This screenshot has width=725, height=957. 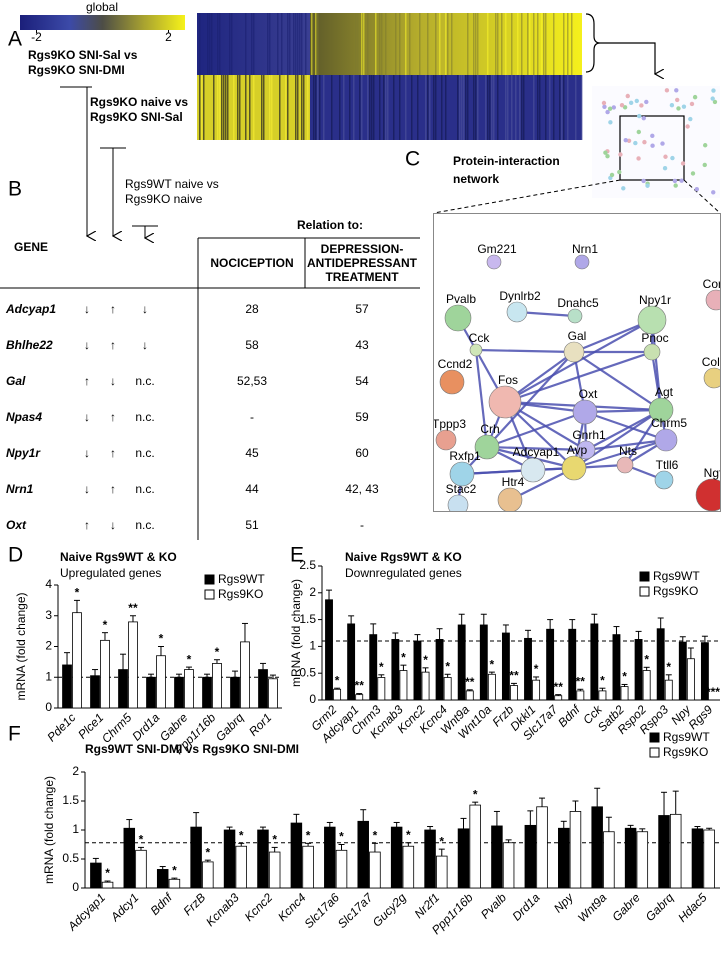 I want to click on network-edge, so click(x=617, y=381).